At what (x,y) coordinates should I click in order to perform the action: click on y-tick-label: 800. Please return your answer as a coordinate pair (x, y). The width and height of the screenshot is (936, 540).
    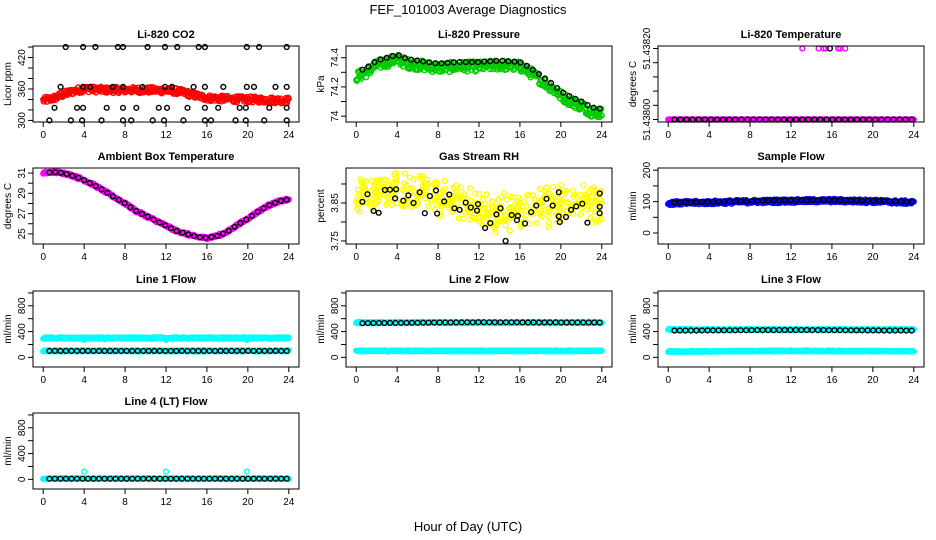
    Looking at the image, I should click on (22, 305).